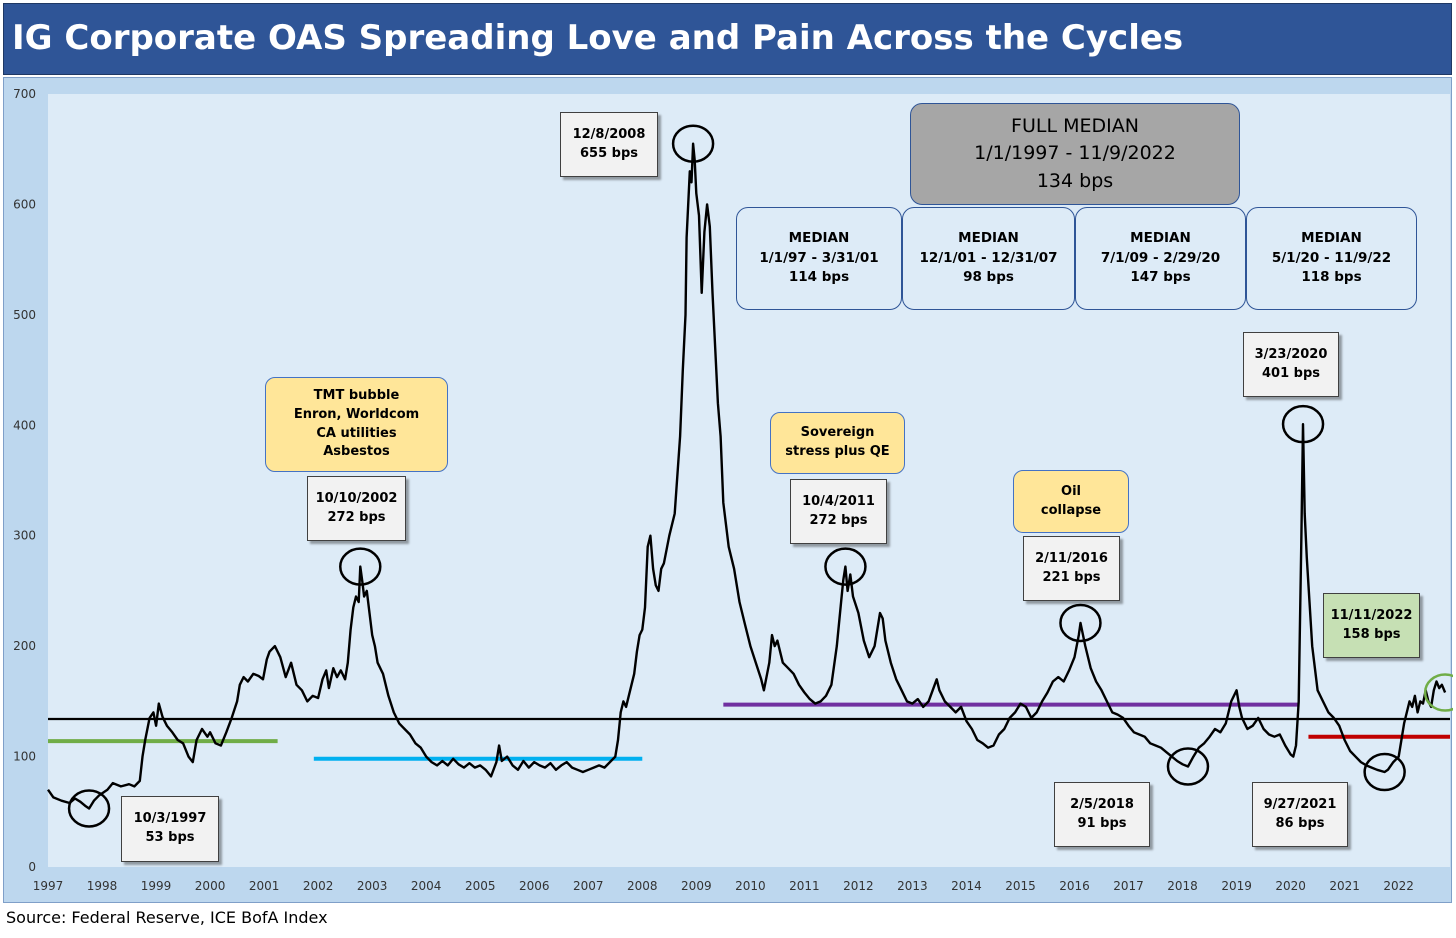  Describe the element at coordinates (1071, 491) in the screenshot. I see `event-line: Oil` at that location.